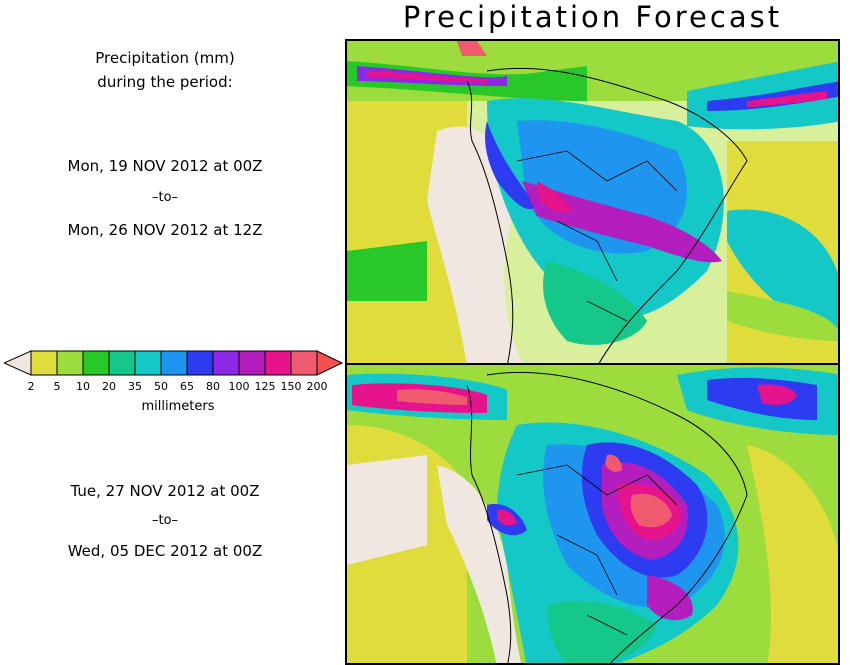 The width and height of the screenshot is (850, 665). What do you see at coordinates (165, 491) in the screenshot?
I see `period-2-start: Tue, 27 NOV 2012 at 00Z` at bounding box center [165, 491].